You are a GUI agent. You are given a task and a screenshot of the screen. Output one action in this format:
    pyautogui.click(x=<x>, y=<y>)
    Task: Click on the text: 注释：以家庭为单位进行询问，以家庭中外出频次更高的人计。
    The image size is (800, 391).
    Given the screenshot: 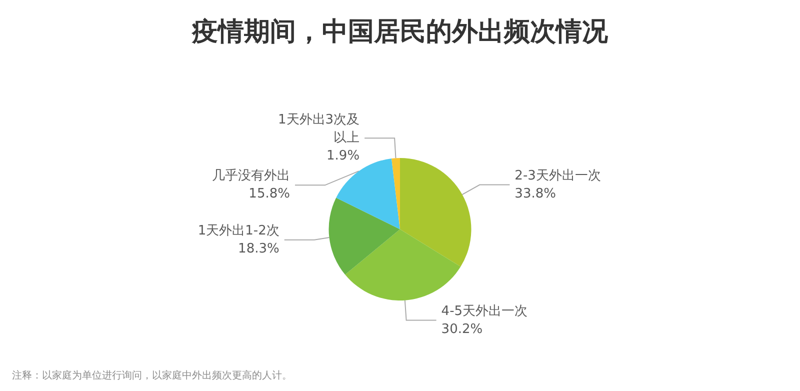 What is the action you would take?
    pyautogui.click(x=152, y=376)
    